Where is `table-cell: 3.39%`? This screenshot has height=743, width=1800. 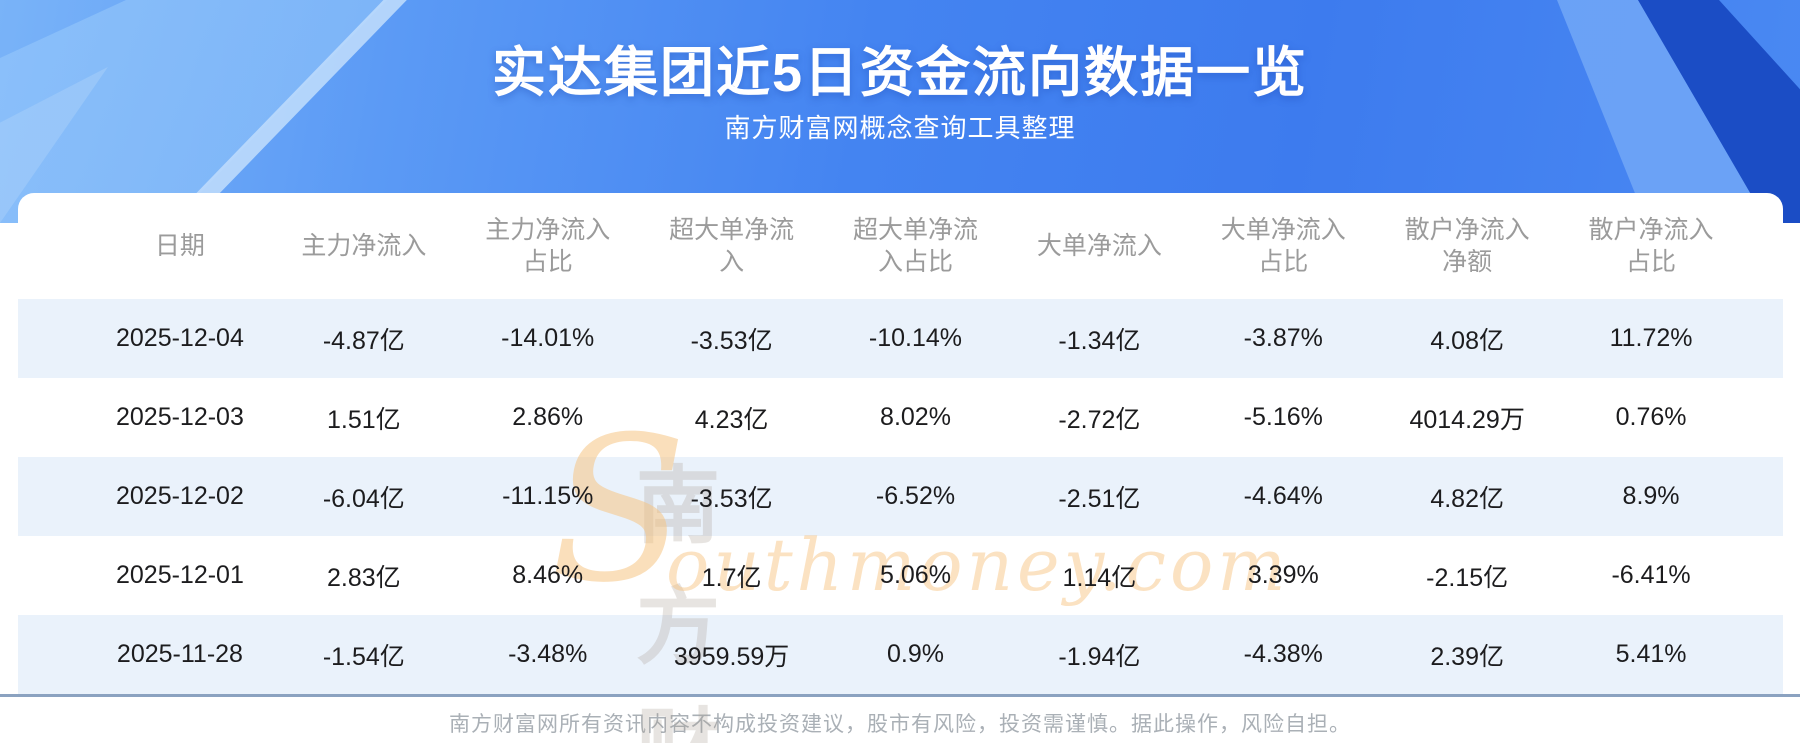
table-cell: 3.39% is located at coordinates (1283, 575).